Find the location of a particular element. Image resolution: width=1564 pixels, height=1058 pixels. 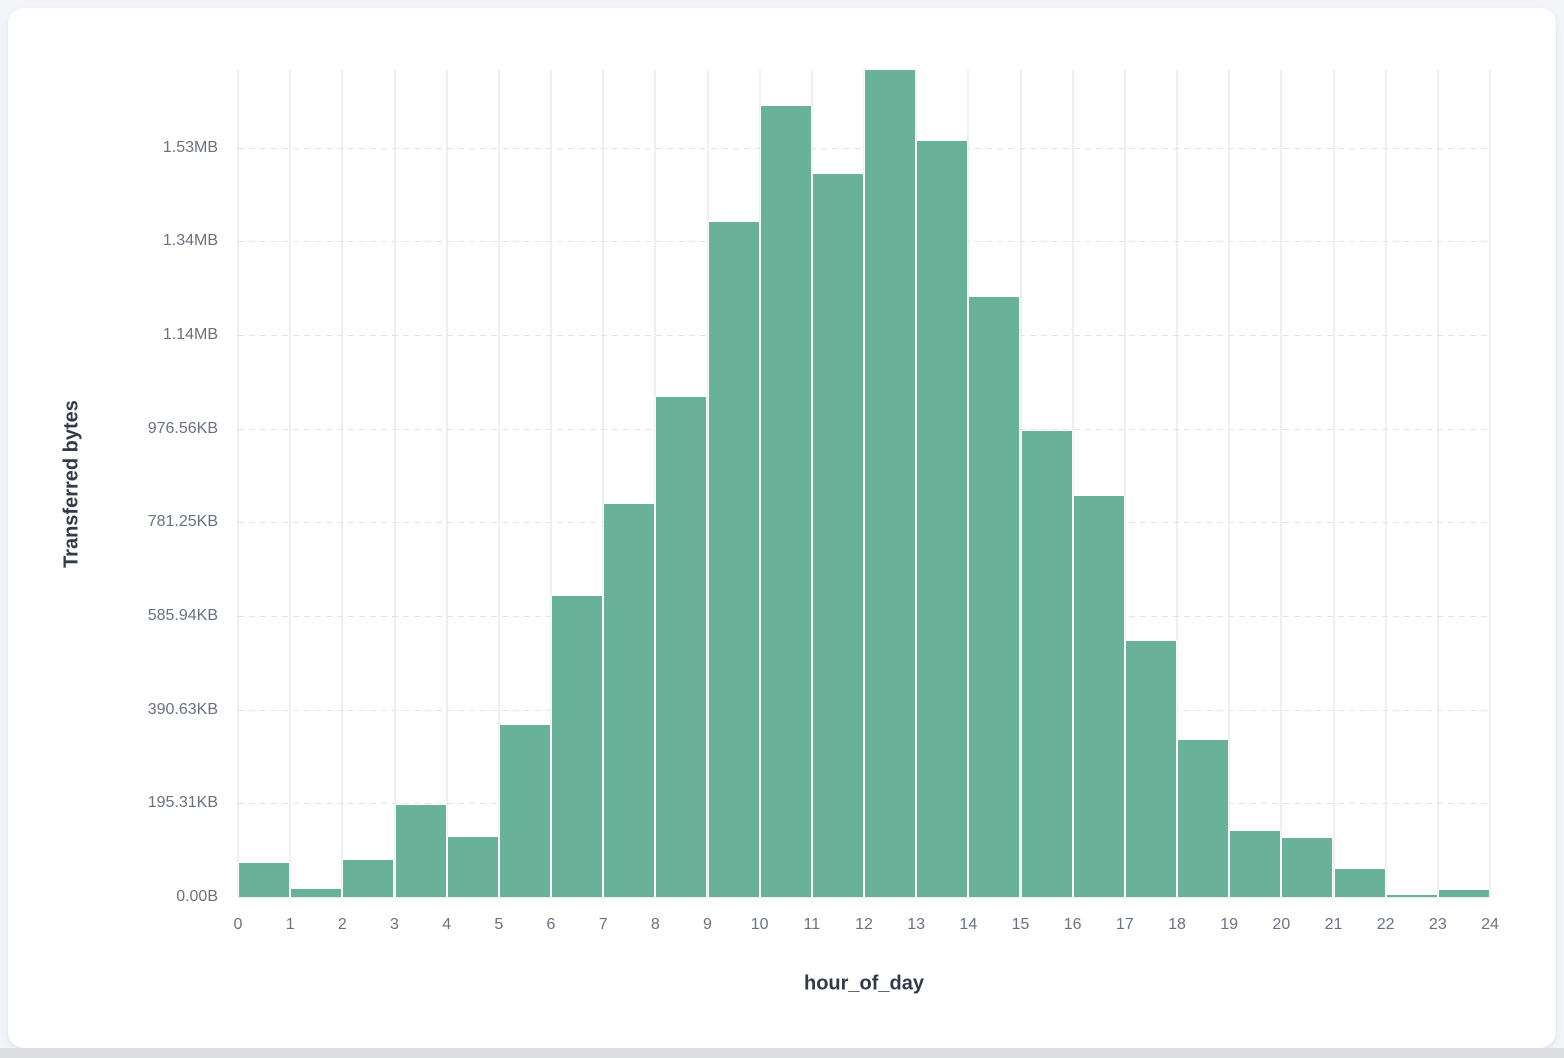

x-axis-tick-label: 11 is located at coordinates (812, 924).